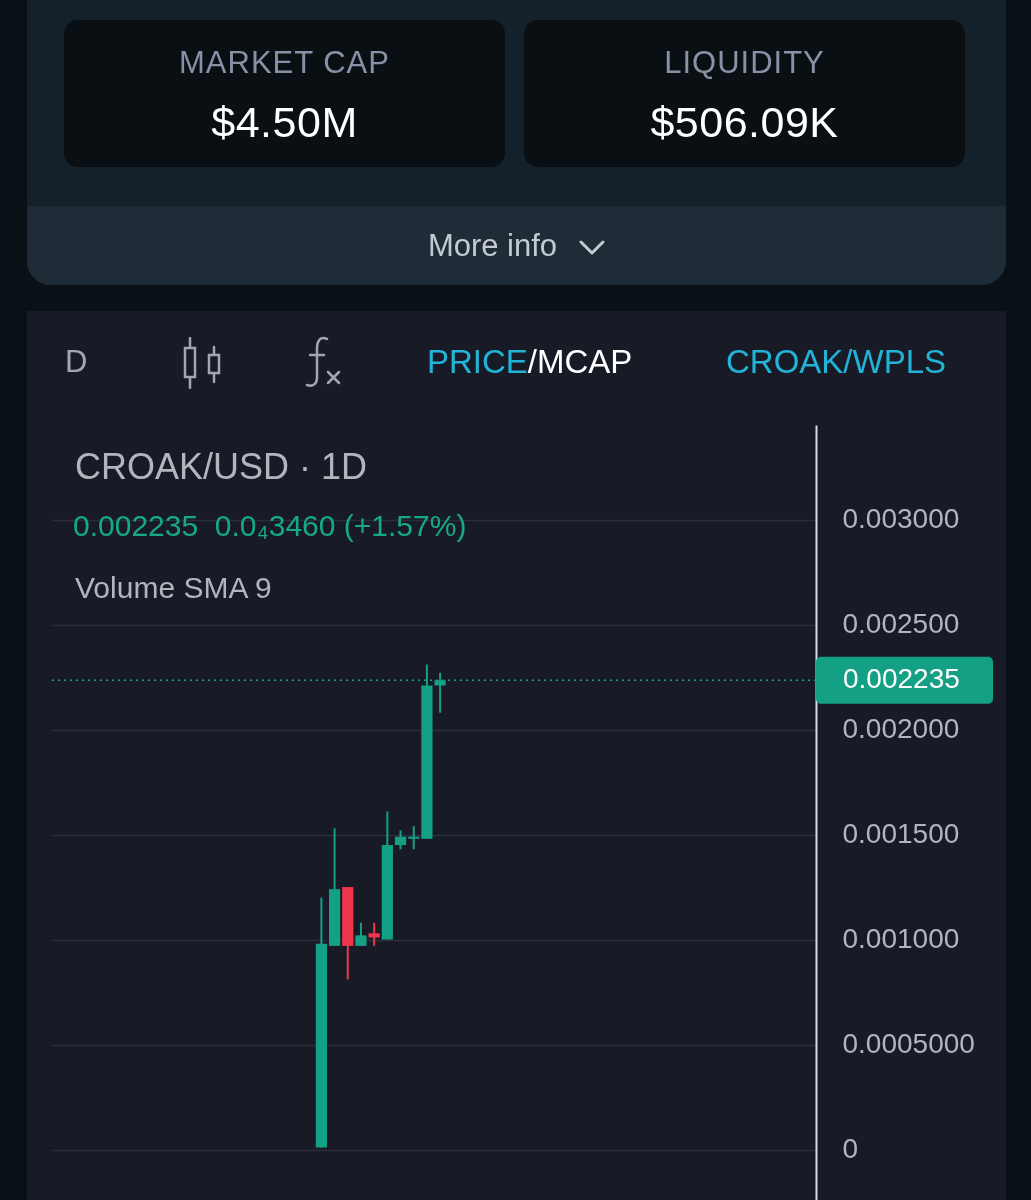 Image resolution: width=1031 pixels, height=1200 pixels. What do you see at coordinates (744, 122) in the screenshot?
I see `text: $506.09K` at bounding box center [744, 122].